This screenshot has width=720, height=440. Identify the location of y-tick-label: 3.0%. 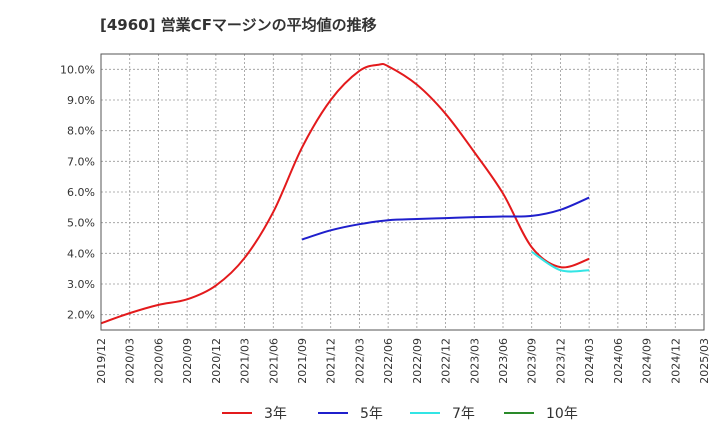
(81, 284).